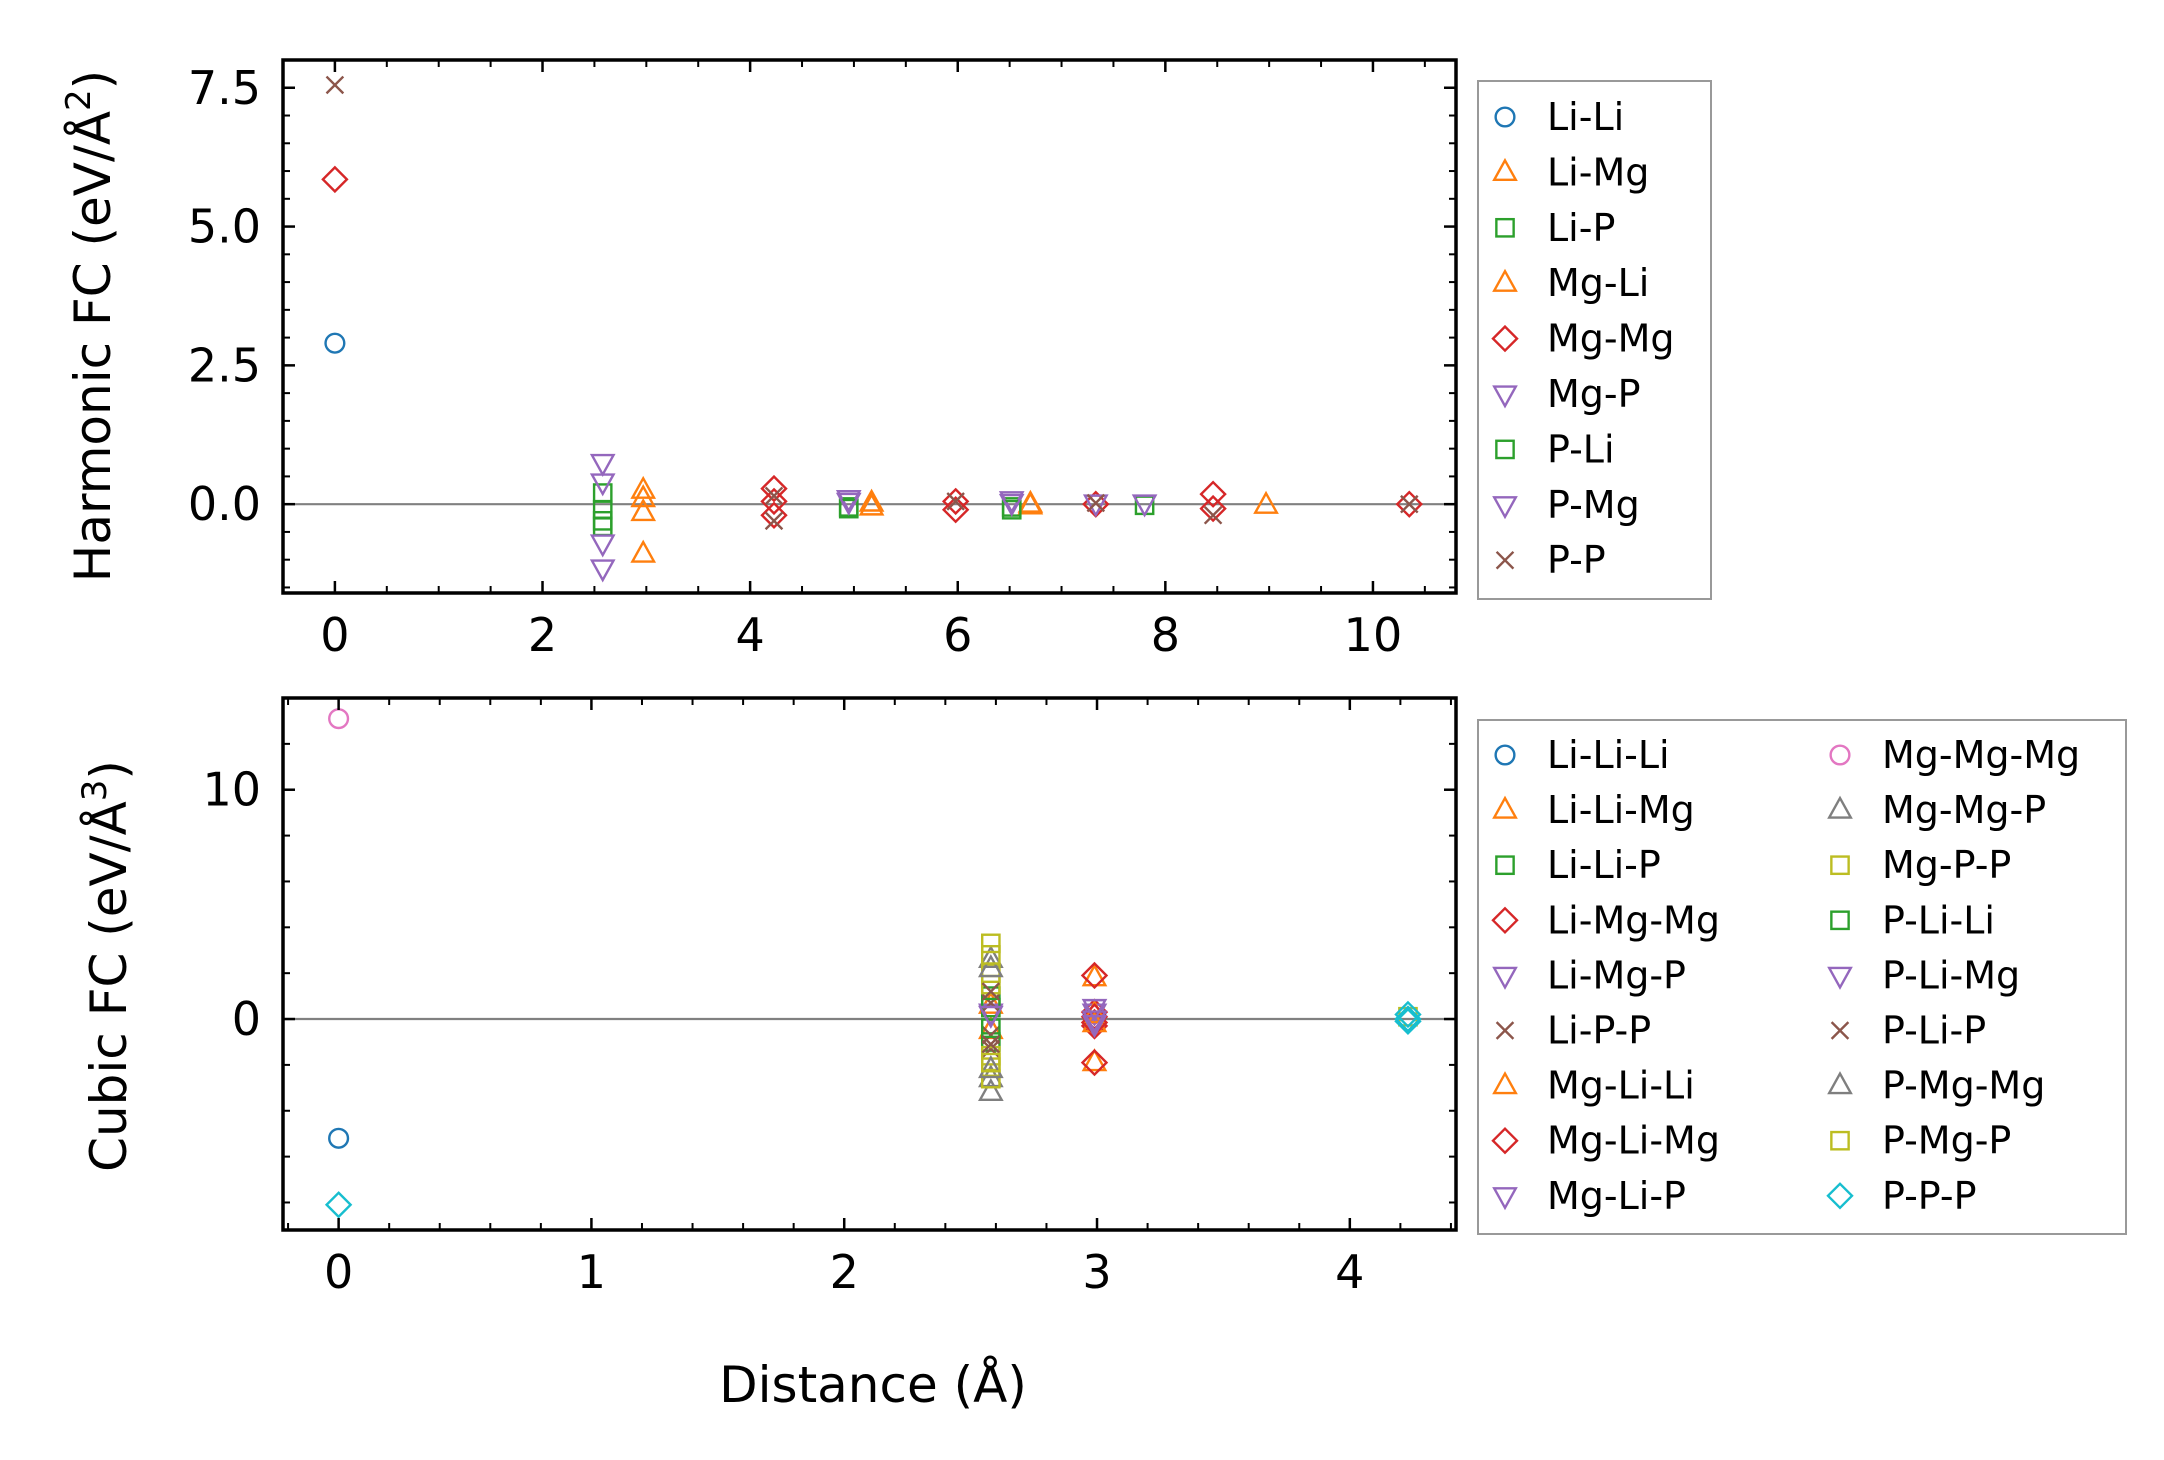 This screenshot has height=1460, width=2164. Describe the element at coordinates (591, 1272) in the screenshot. I see `cubic-x-tick-label: 1` at that location.